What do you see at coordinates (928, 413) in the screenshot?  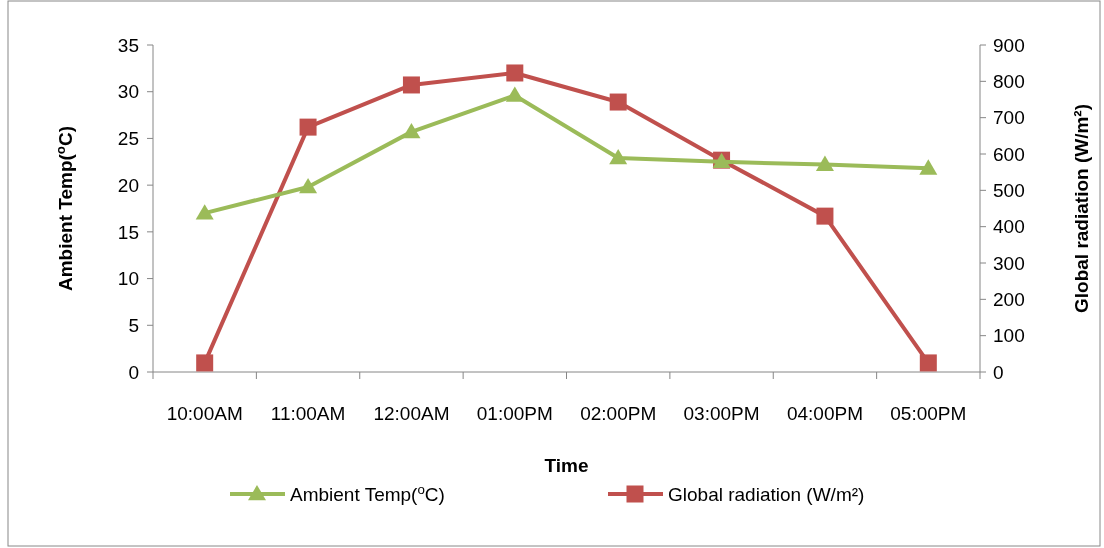 I see `x-tick-label: 05:00PM` at bounding box center [928, 413].